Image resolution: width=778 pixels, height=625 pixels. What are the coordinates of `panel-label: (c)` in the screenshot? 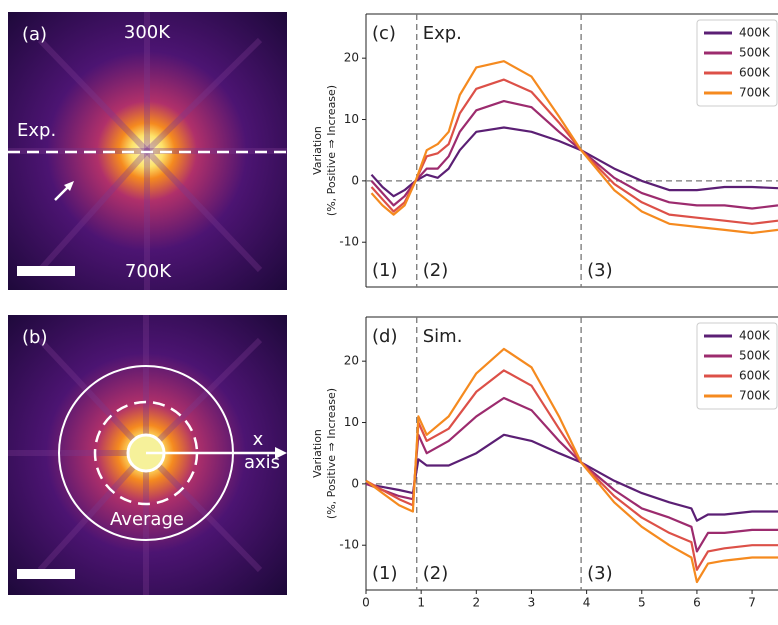 It's located at (384, 33).